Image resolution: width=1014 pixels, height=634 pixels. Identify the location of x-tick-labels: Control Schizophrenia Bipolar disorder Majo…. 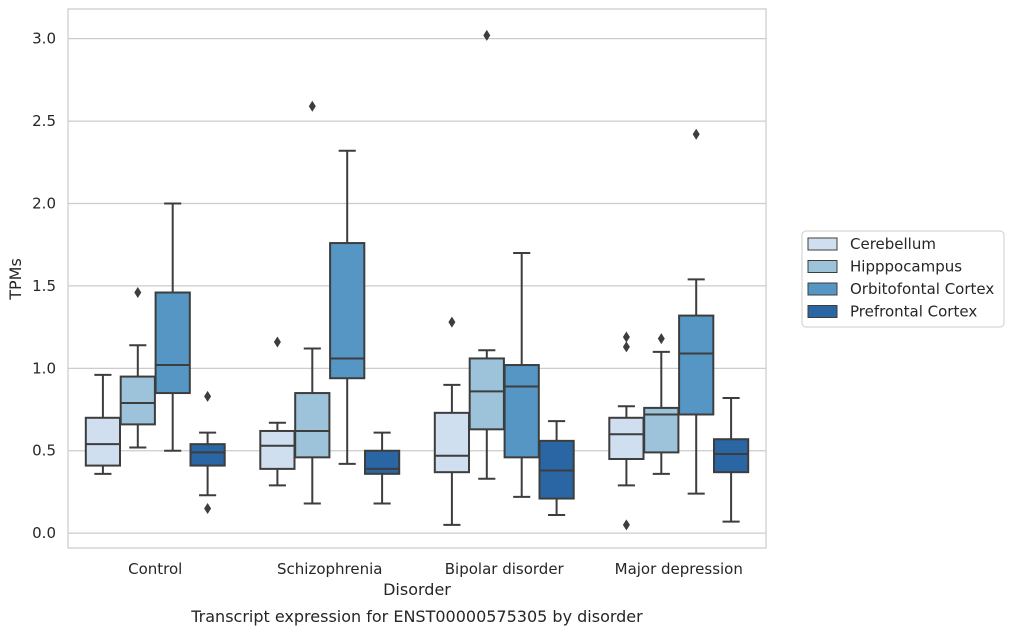
(435, 569).